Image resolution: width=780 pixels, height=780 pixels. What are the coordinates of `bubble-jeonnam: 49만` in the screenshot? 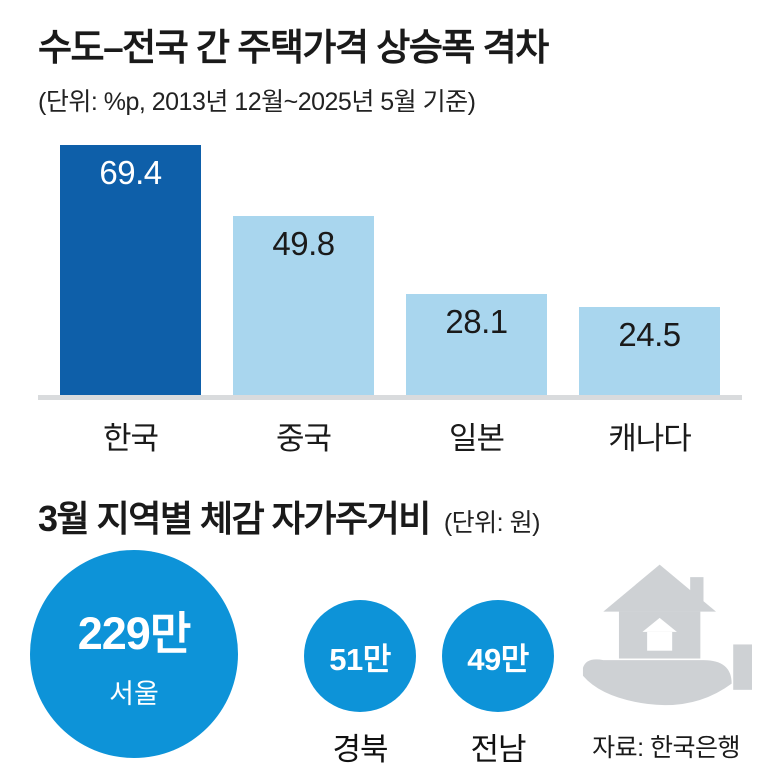 It's located at (498, 656).